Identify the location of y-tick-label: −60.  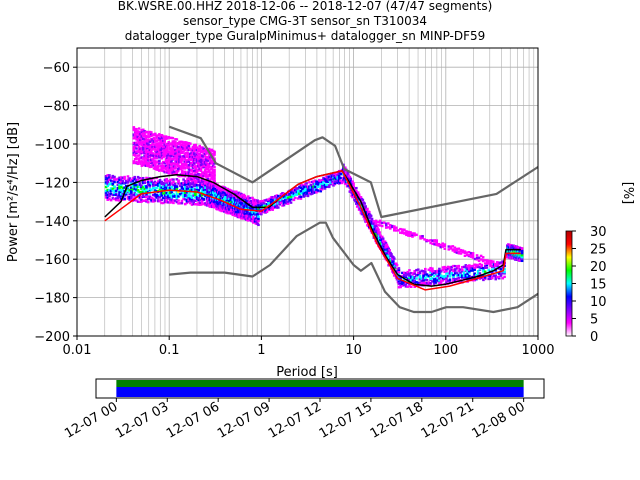
(56, 68).